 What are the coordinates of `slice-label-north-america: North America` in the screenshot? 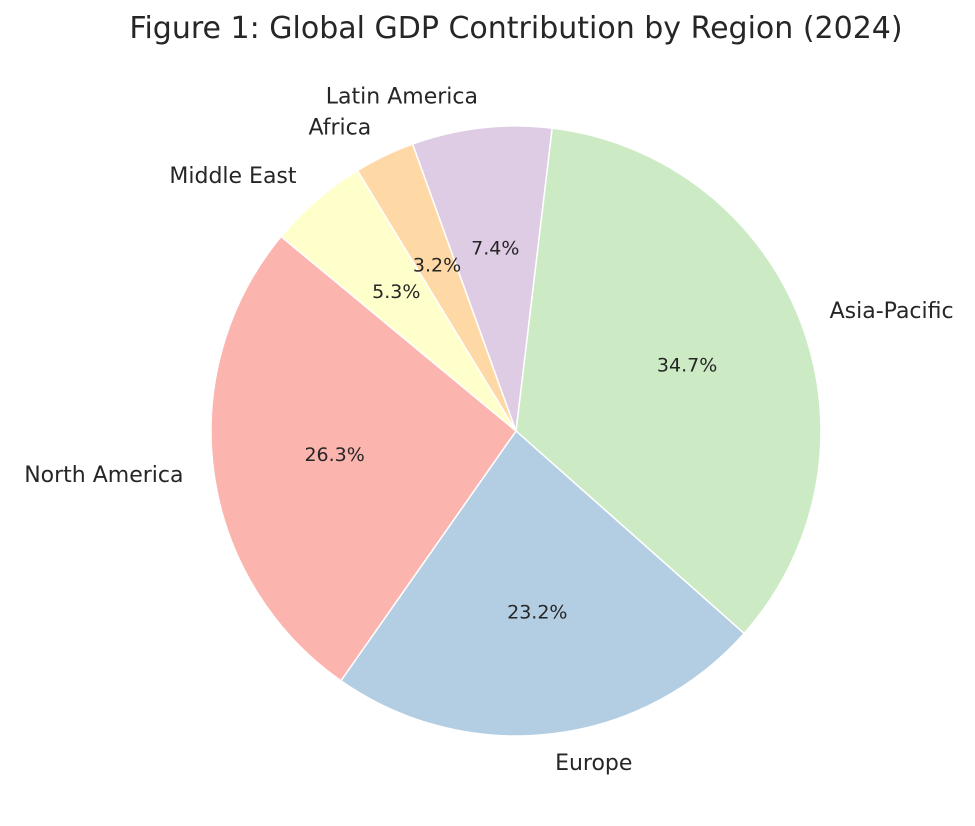 It's located at (103, 475).